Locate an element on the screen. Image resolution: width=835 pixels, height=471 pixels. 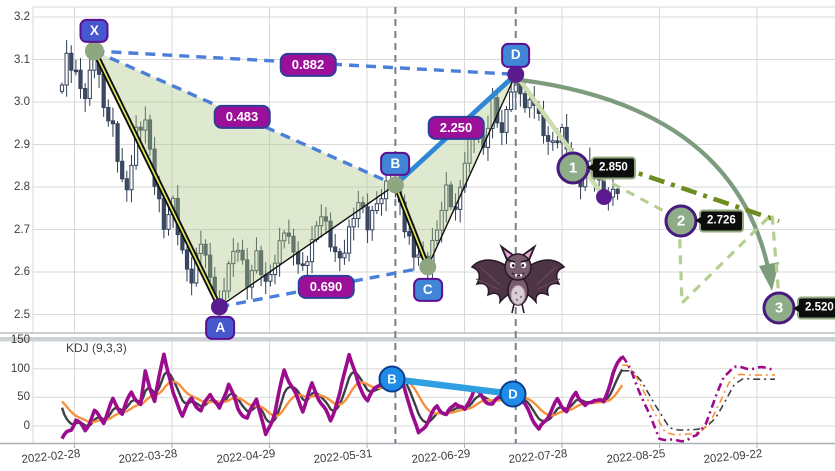
price-axis-tick: 2.5 is located at coordinates (22, 314).